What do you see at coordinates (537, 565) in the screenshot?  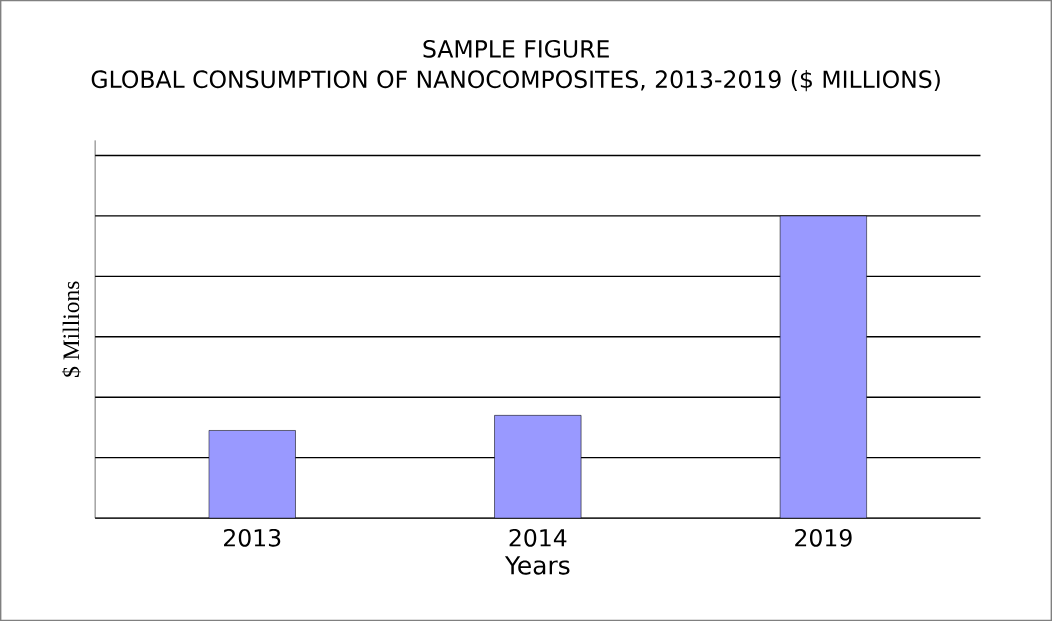 I see `x-axis-title: Years` at bounding box center [537, 565].